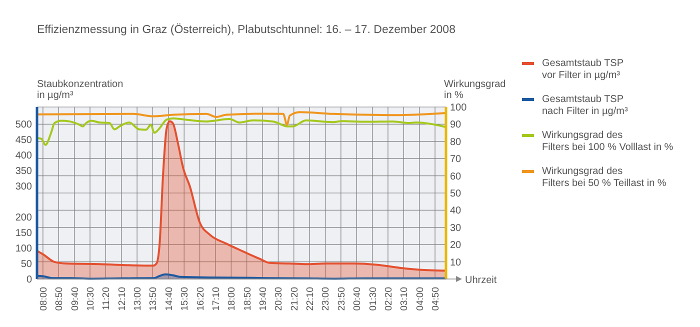 This screenshot has width=700, height=327. Describe the element at coordinates (388, 299) in the screenshot. I see `x-tick-label: 02:20` at that location.